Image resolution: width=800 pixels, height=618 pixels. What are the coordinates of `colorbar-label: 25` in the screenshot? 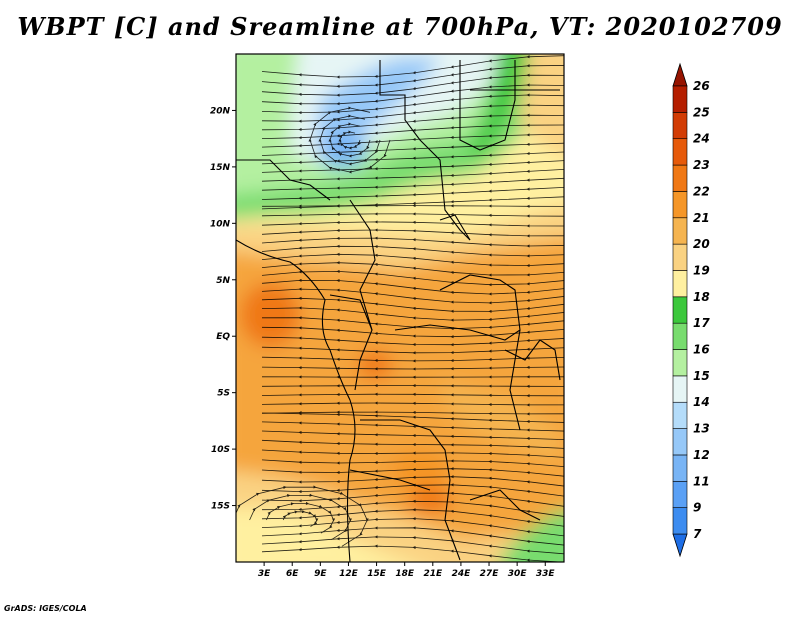 It's located at (701, 112).